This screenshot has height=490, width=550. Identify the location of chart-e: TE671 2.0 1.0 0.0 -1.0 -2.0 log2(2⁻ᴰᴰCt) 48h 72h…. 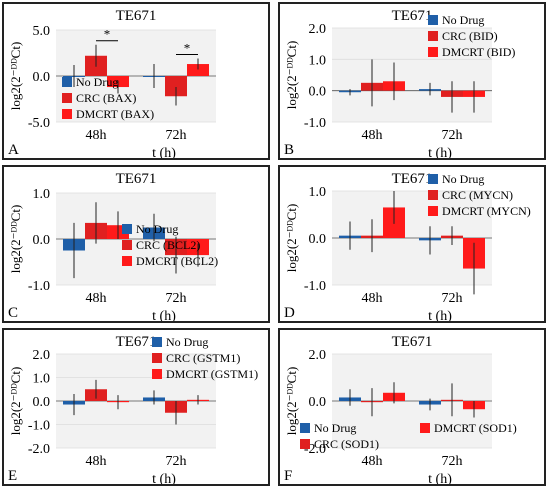
(133, 409).